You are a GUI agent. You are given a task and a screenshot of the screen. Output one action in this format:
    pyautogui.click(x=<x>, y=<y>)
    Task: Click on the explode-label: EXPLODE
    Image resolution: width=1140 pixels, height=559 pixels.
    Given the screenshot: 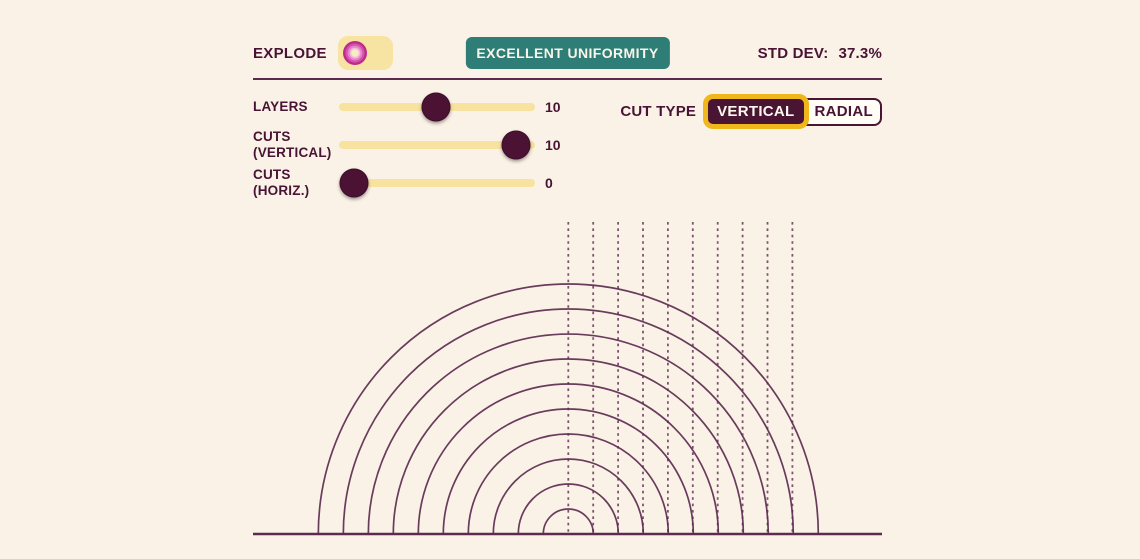 What is the action you would take?
    pyautogui.click(x=290, y=53)
    